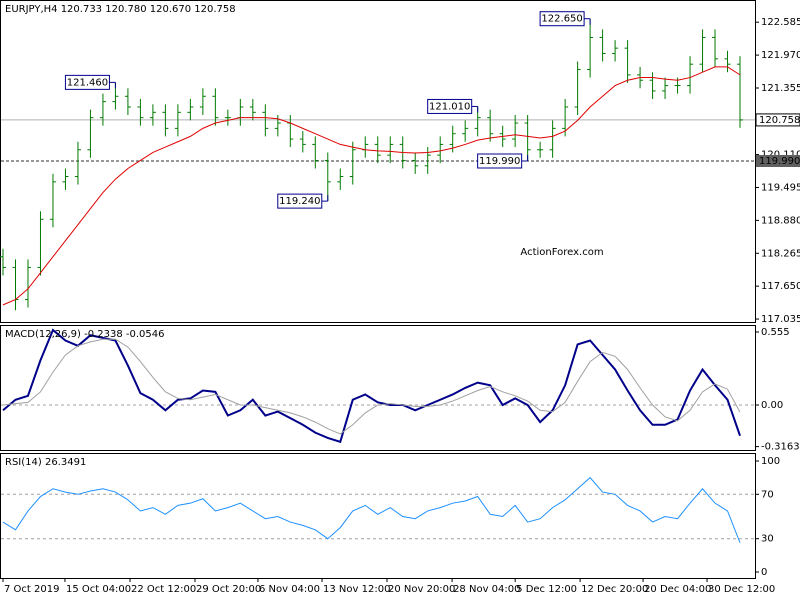 Image resolution: width=800 pixels, height=600 pixels. I want to click on price-label-box, so click(778, 161).